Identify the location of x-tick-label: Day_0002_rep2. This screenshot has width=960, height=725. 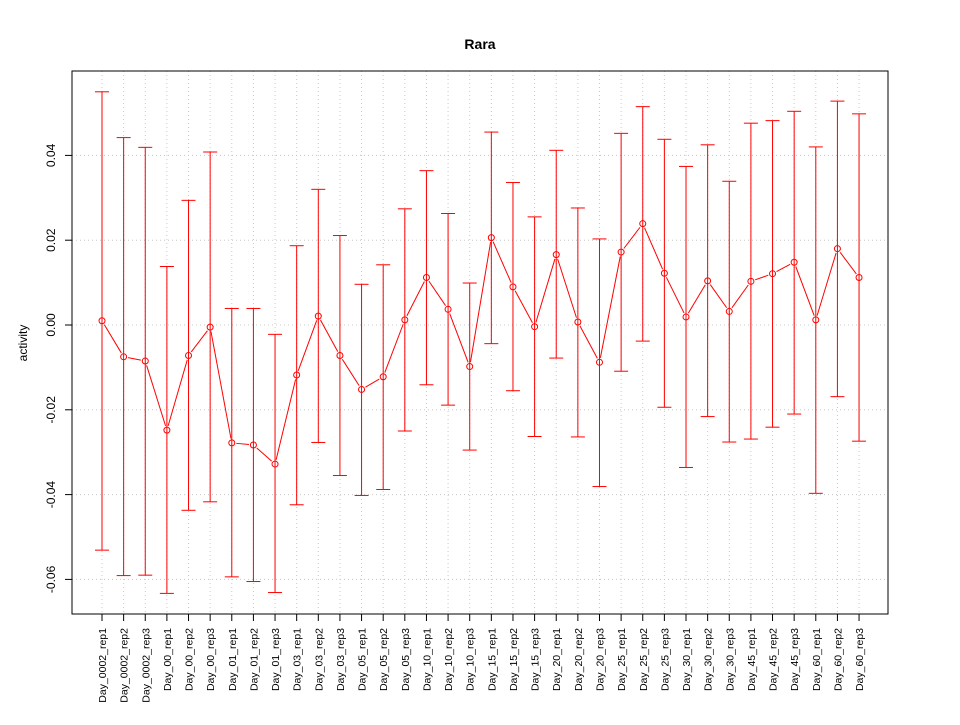
(125, 665).